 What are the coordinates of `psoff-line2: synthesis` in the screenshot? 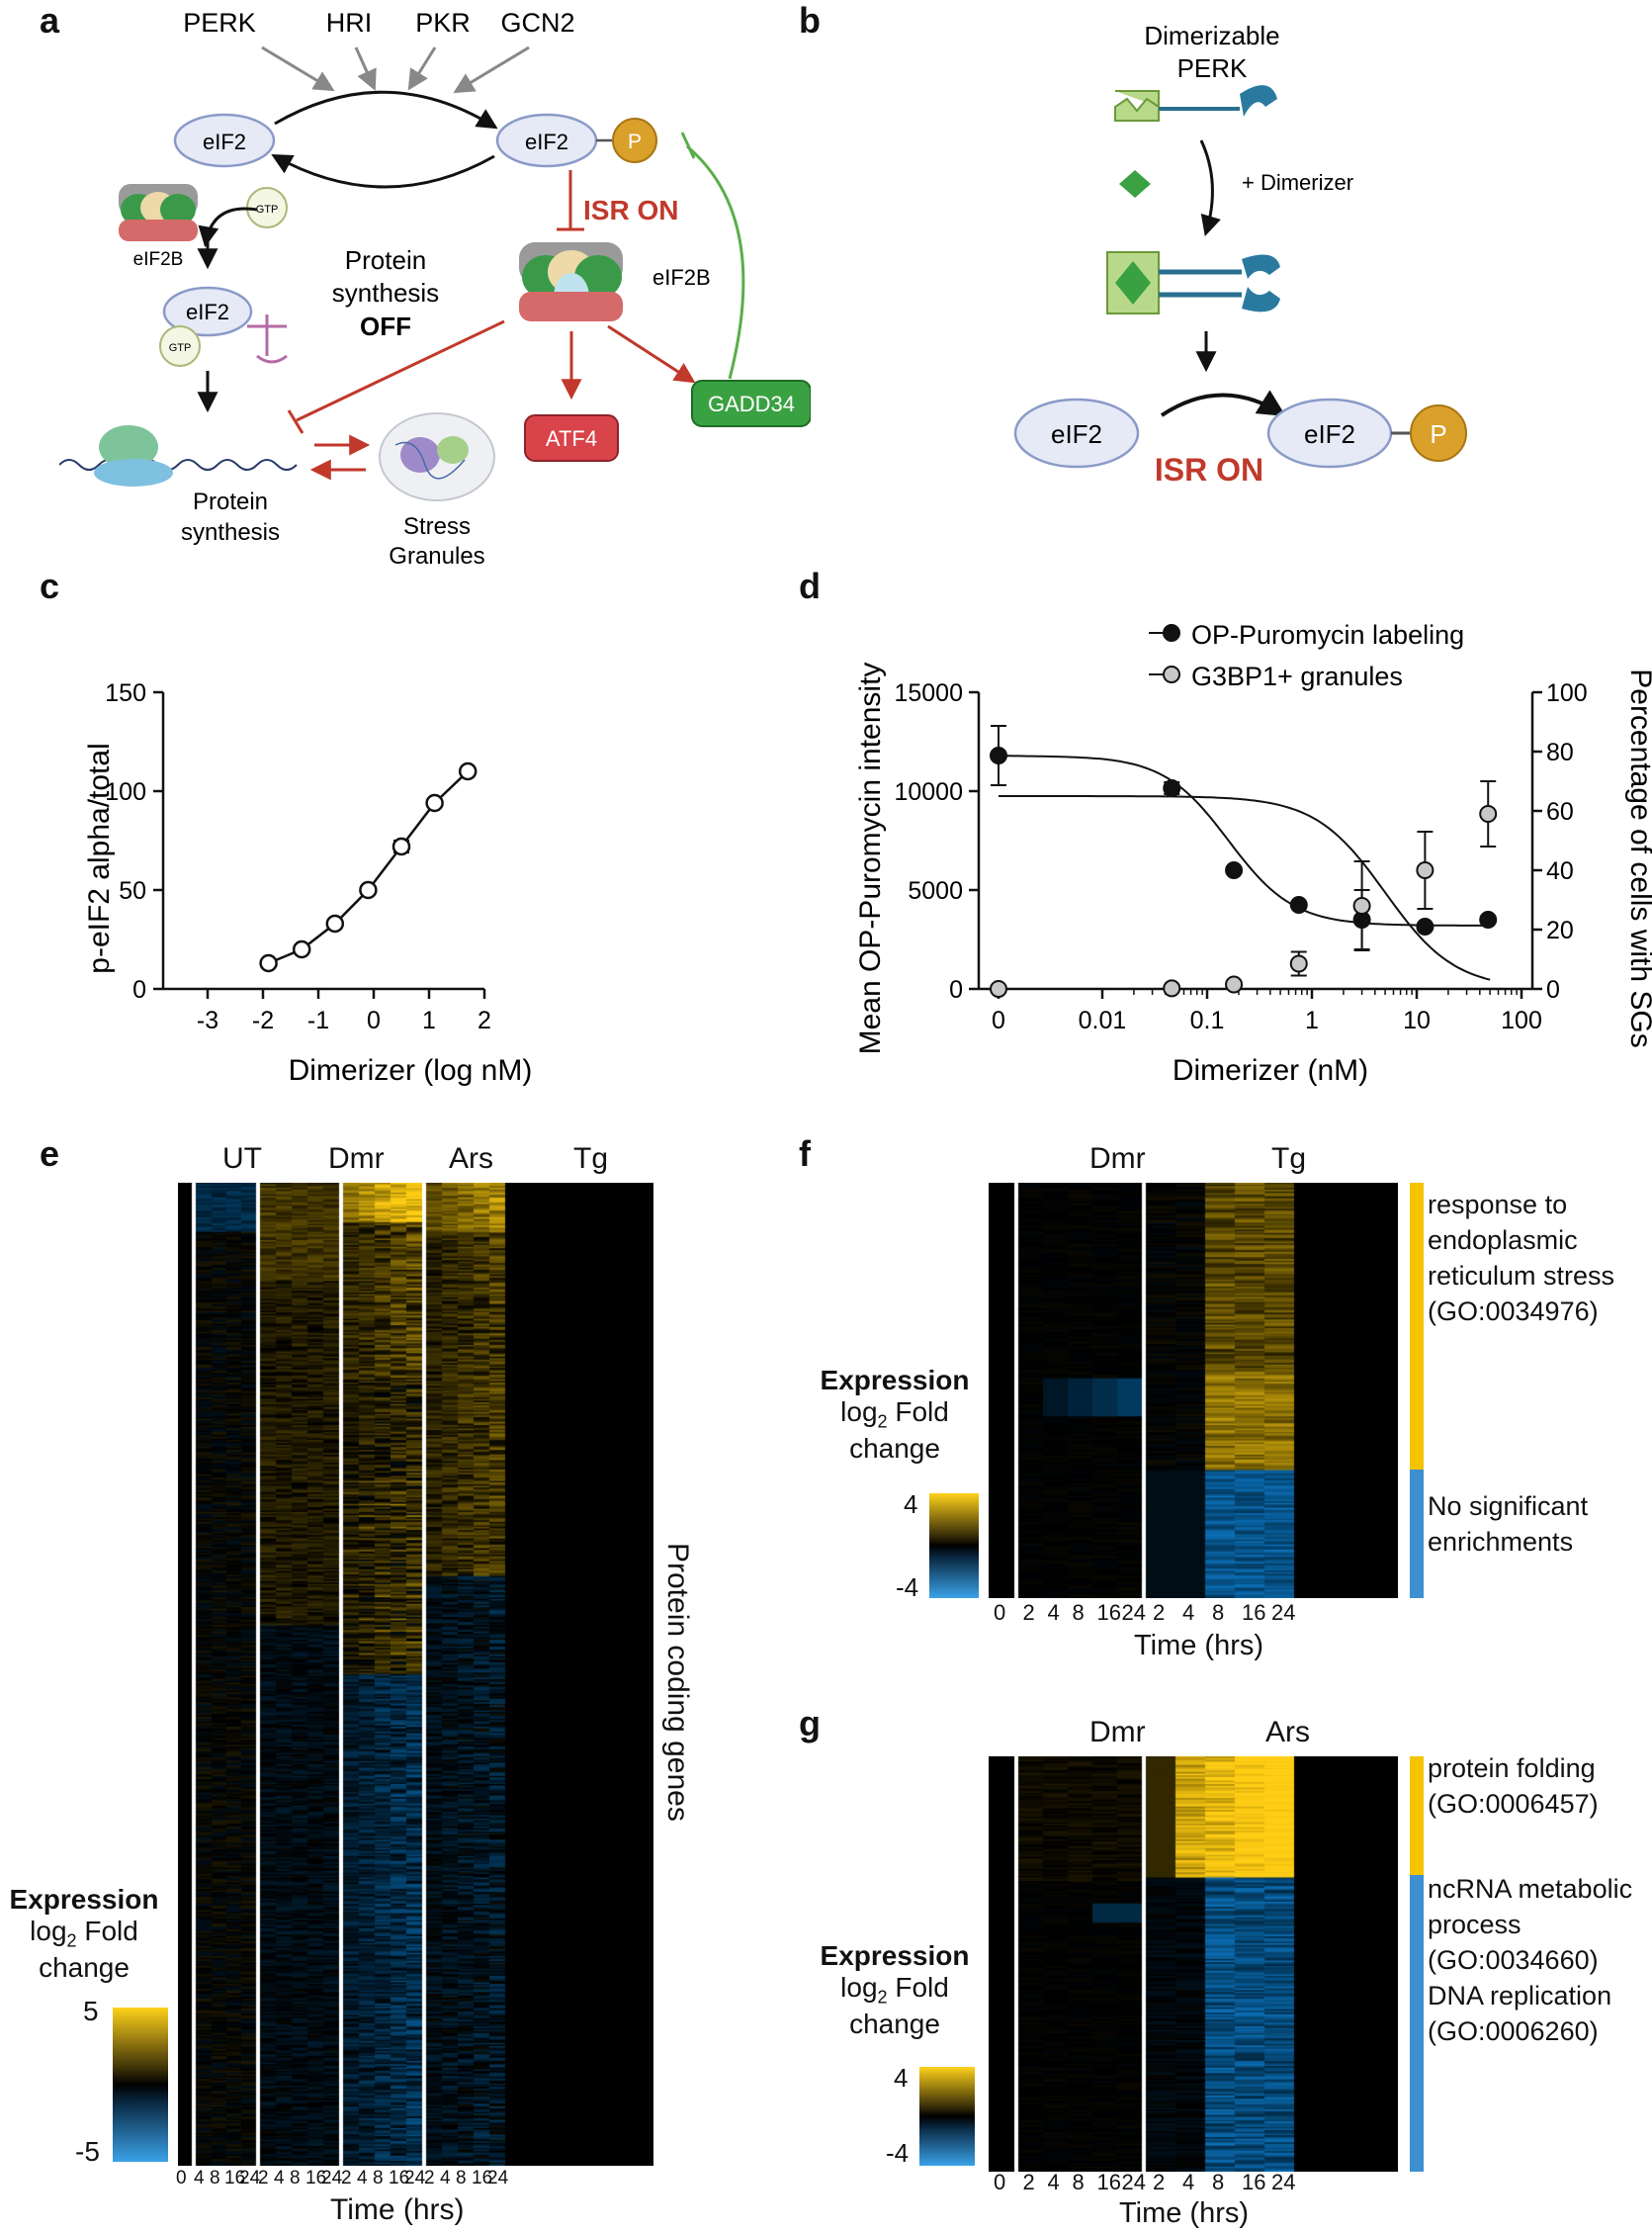 It's located at (385, 293).